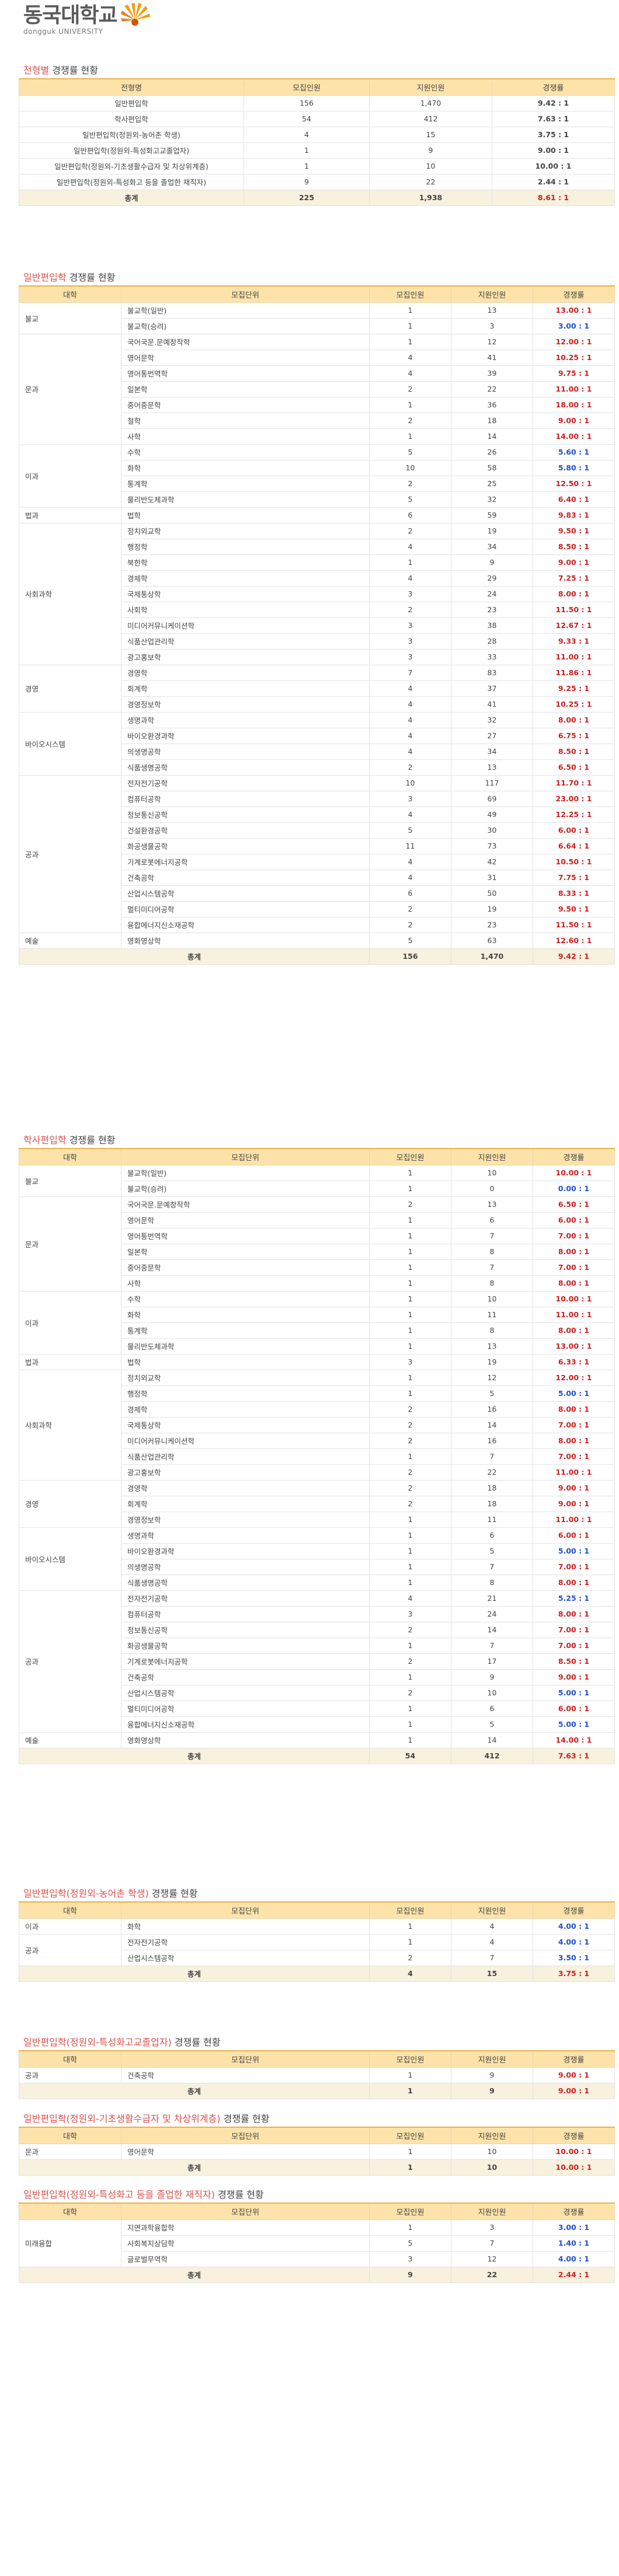 The image size is (619, 2576). Describe the element at coordinates (245, 1204) in the screenshot. I see `department: 국어국문.문예창작학` at that location.